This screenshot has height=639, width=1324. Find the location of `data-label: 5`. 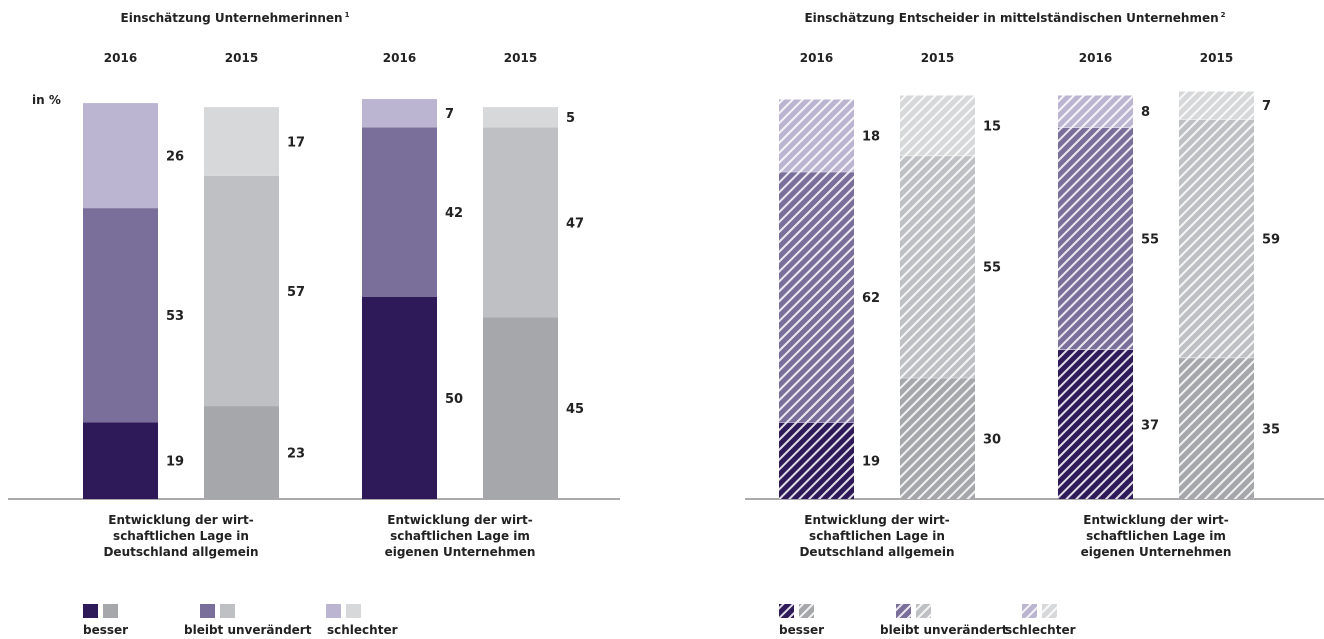

data-label: 5 is located at coordinates (570, 118).